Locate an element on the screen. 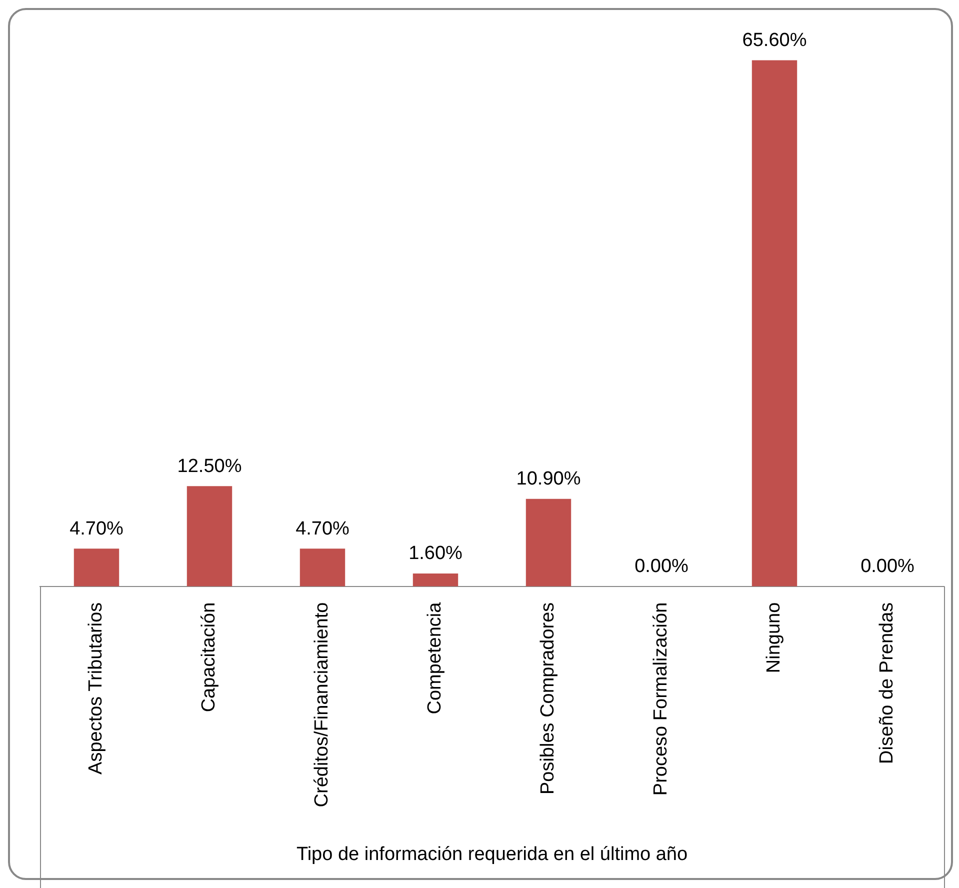 Image resolution: width=959 pixels, height=888 pixels. x-tick-label: Proceso Formalización is located at coordinates (661, 699).